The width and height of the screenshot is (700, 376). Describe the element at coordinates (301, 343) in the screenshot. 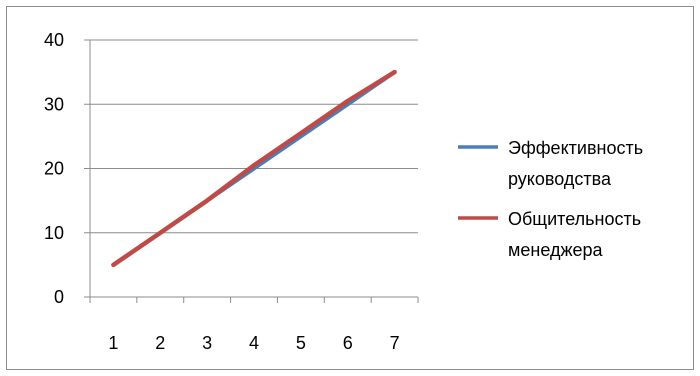

I see `x-tick-label: 5` at that location.